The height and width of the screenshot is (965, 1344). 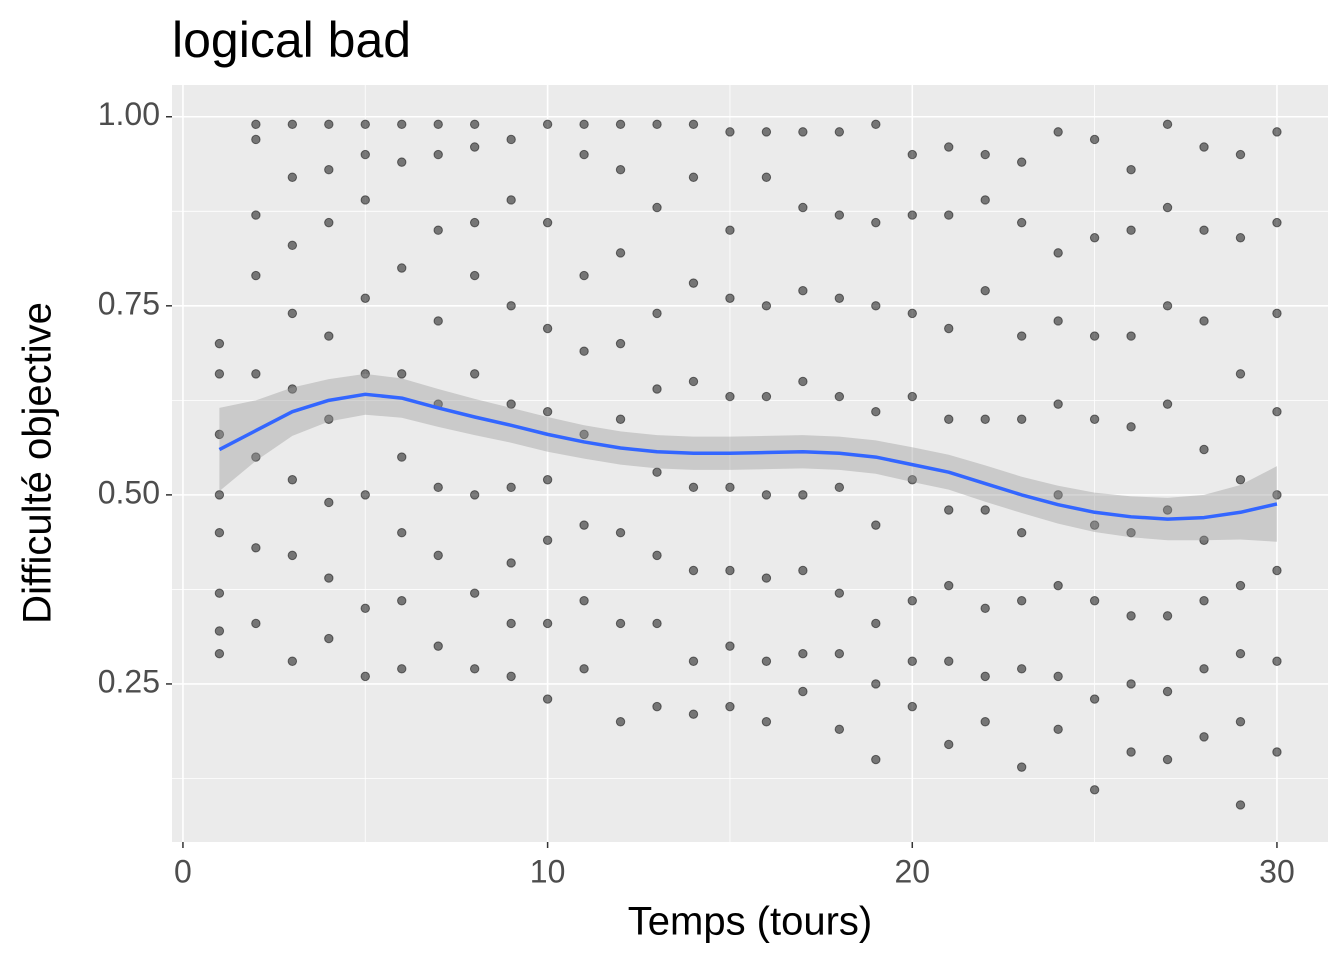 What do you see at coordinates (129, 681) in the screenshot?
I see `y-tick-label: 0.25` at bounding box center [129, 681].